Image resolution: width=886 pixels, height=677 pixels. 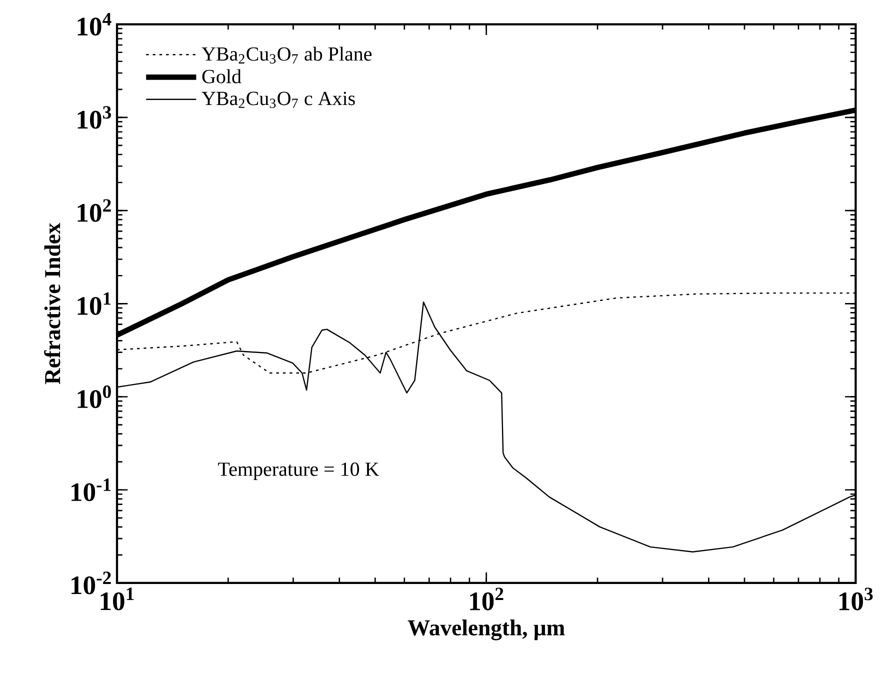 What do you see at coordinates (91, 490) in the screenshot?
I see `y-tick-label: 10$^{-1}$` at bounding box center [91, 490].